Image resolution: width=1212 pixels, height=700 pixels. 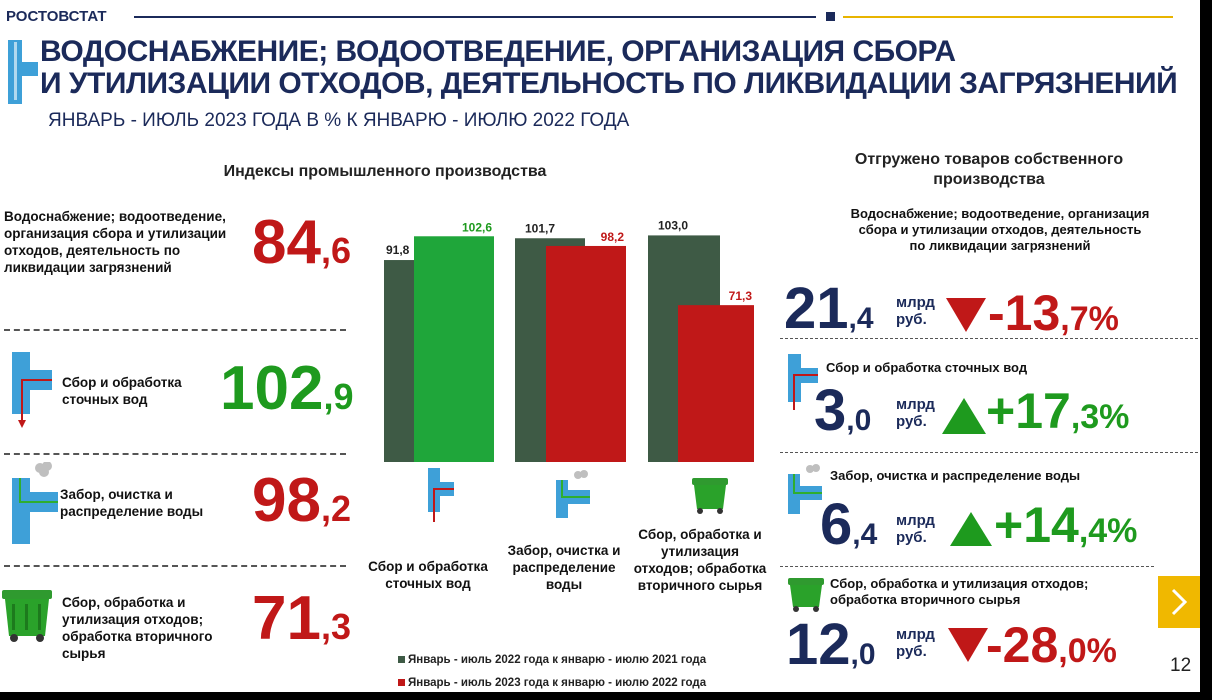 What do you see at coordinates (301, 500) in the screenshot?
I see `left-value-water: 98,2` at bounding box center [301, 500].